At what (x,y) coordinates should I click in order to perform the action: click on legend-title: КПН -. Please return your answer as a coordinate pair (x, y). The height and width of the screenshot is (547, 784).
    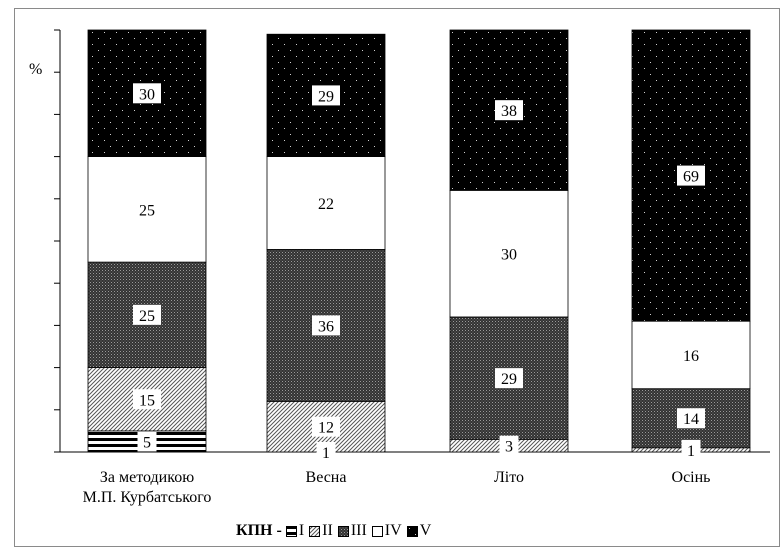
    Looking at the image, I should click on (259, 530).